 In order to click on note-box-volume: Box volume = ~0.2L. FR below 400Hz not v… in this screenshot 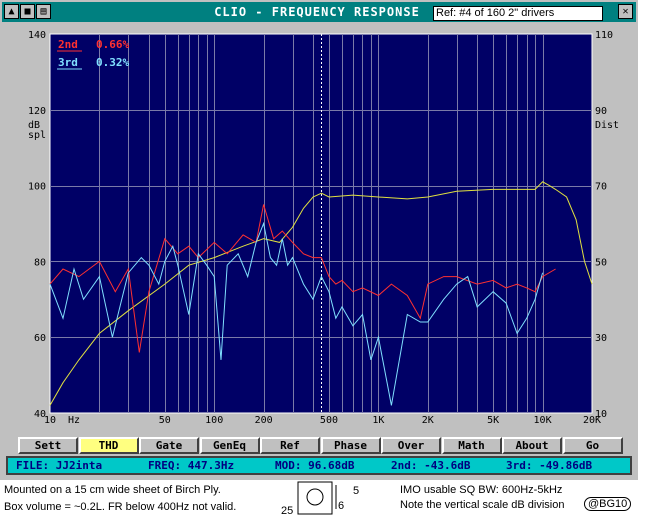, I will do `click(120, 507)`.